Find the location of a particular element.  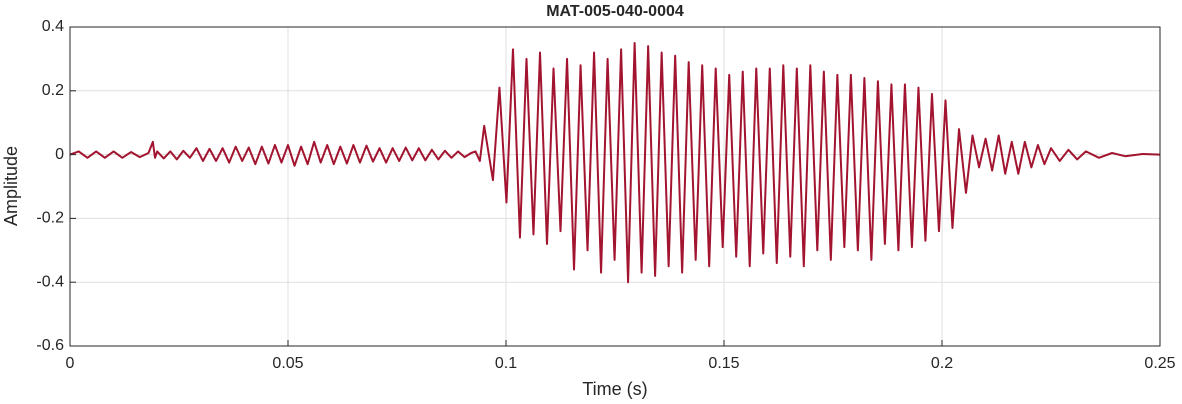

x-tick-label: 0.25 is located at coordinates (1159, 363).